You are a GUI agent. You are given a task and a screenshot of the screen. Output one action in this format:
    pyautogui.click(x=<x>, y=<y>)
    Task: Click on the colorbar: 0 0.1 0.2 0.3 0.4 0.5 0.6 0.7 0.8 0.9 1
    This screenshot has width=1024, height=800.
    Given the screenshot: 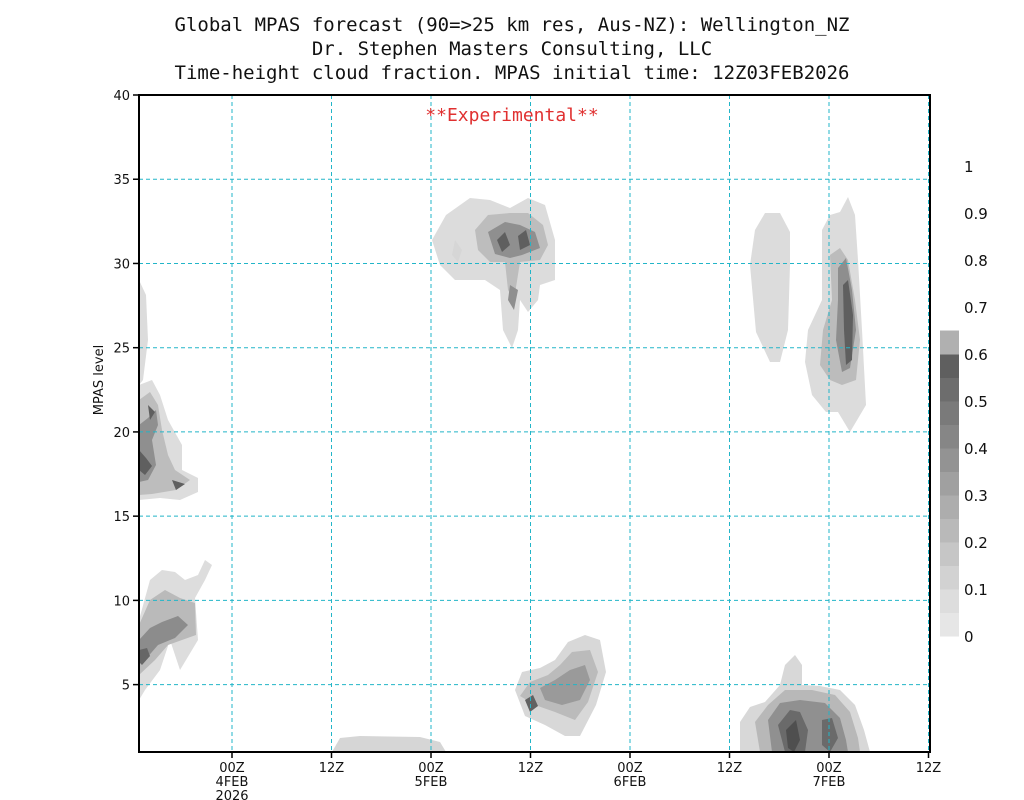 What is the action you would take?
    pyautogui.click(x=964, y=402)
    